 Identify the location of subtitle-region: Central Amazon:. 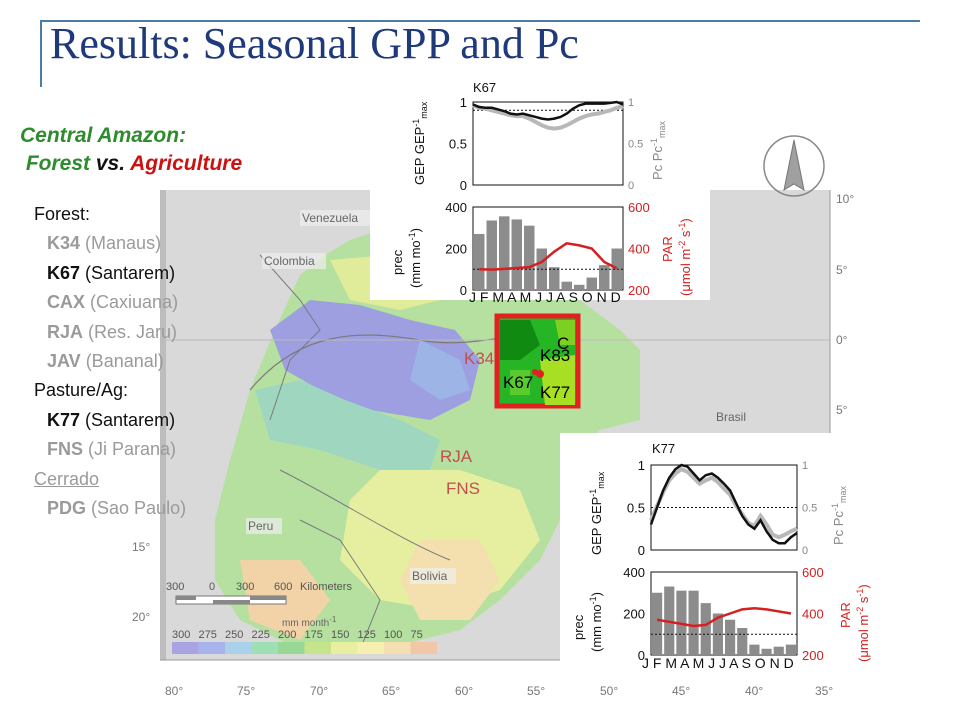
(103, 135).